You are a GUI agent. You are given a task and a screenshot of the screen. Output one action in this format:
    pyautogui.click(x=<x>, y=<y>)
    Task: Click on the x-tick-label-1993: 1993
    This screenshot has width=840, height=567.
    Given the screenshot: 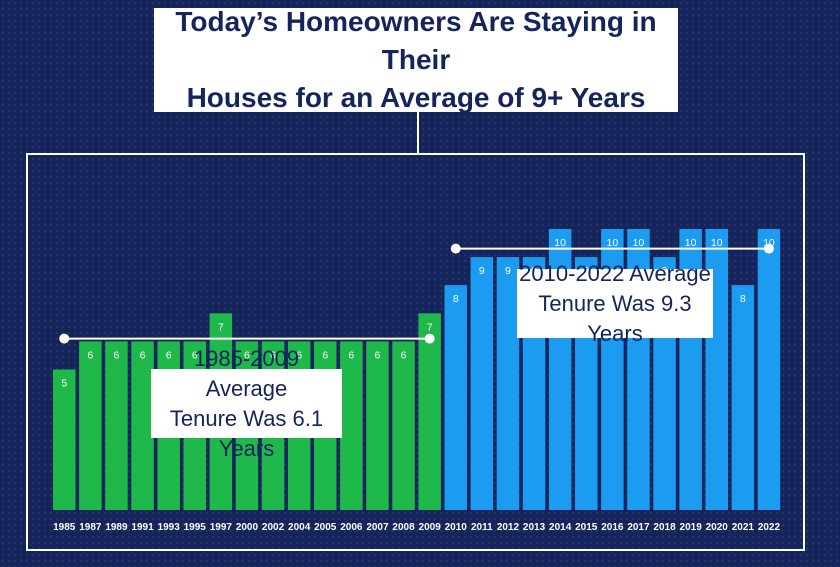 What is the action you would take?
    pyautogui.click(x=169, y=527)
    